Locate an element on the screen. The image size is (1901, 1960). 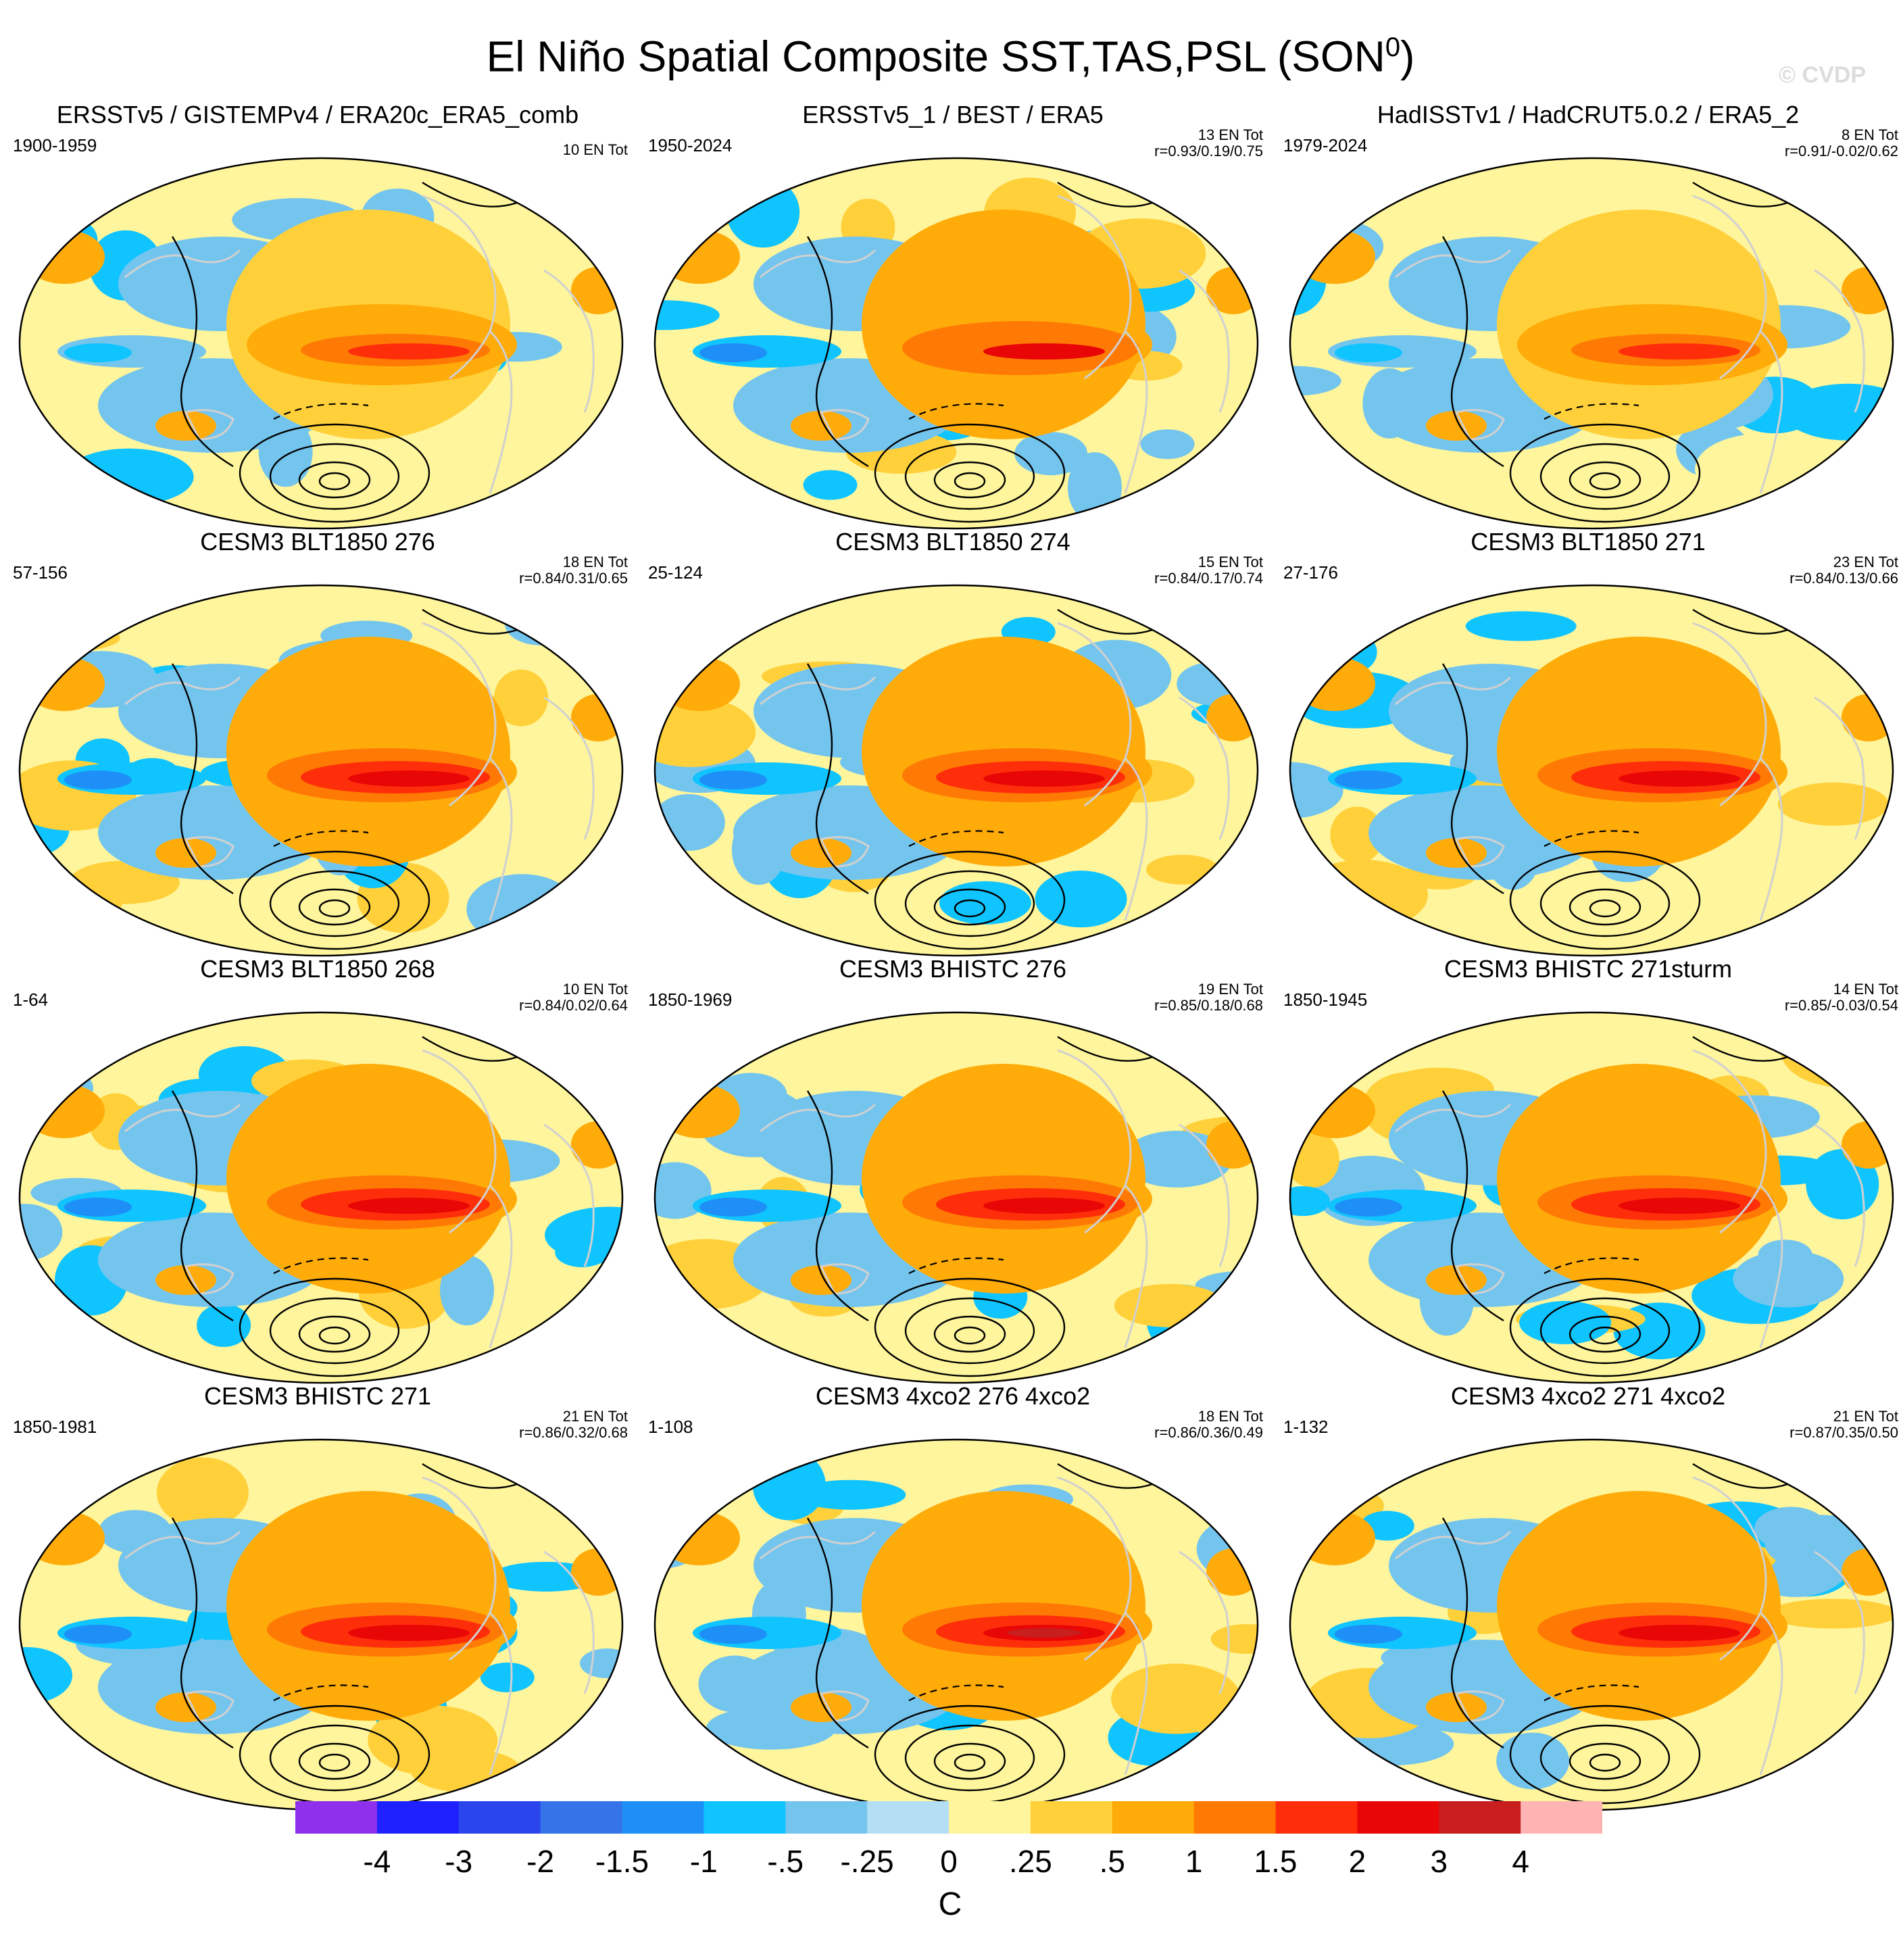
panel-stats: 21 EN Tot r=0.86/0.32/0.68 is located at coordinates (573, 1425).